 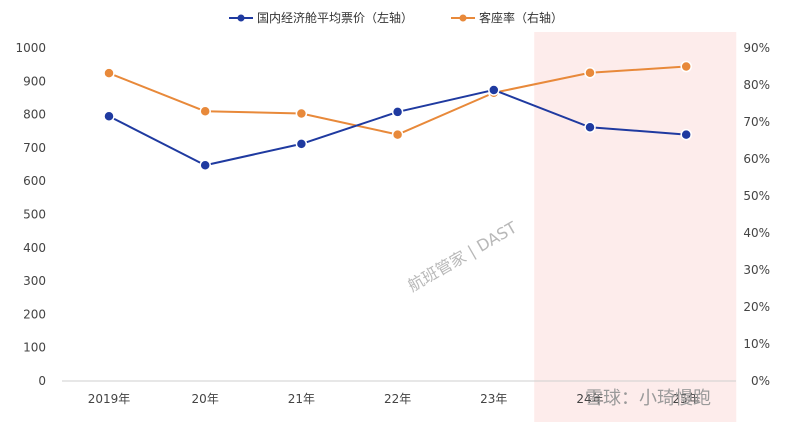 I want to click on watermark-text: 航班管家 | DAST, so click(x=463, y=257).